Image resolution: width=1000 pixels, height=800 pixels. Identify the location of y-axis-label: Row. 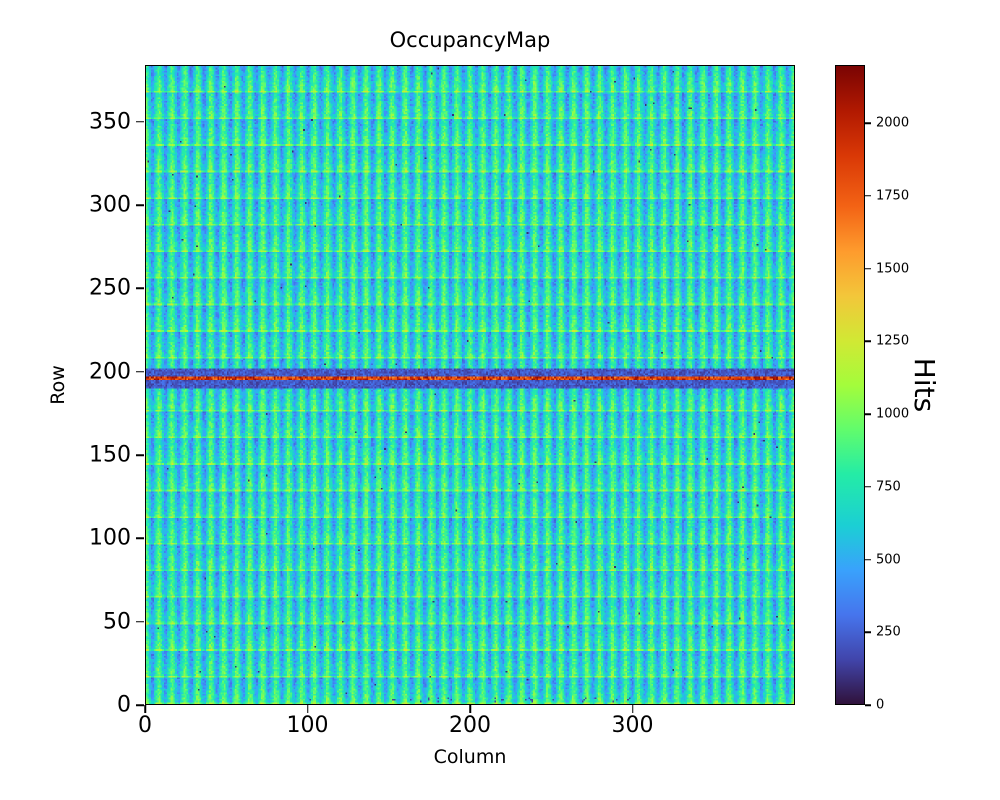
(58, 385).